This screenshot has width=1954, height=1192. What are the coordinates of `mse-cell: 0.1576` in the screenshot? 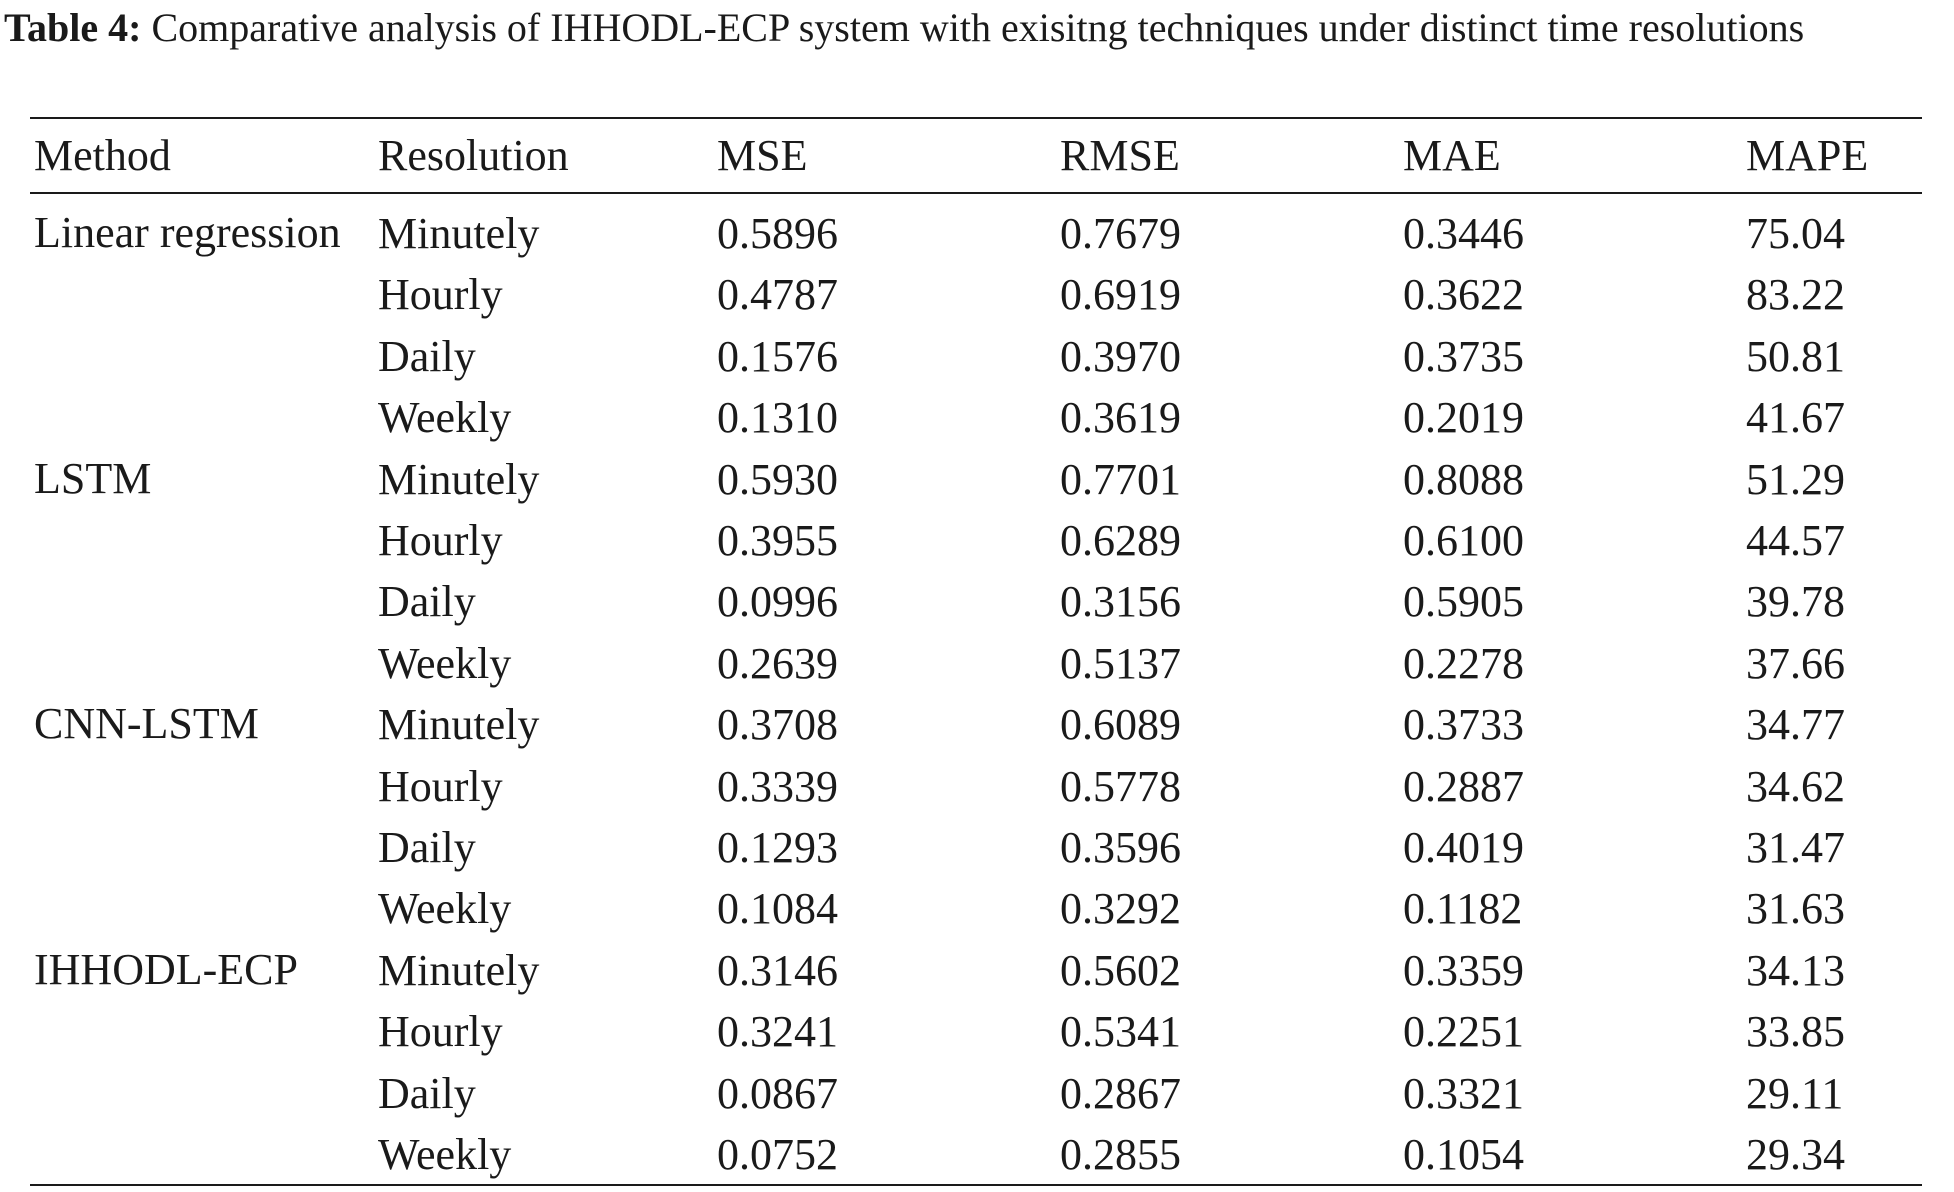 It's located at (777, 356).